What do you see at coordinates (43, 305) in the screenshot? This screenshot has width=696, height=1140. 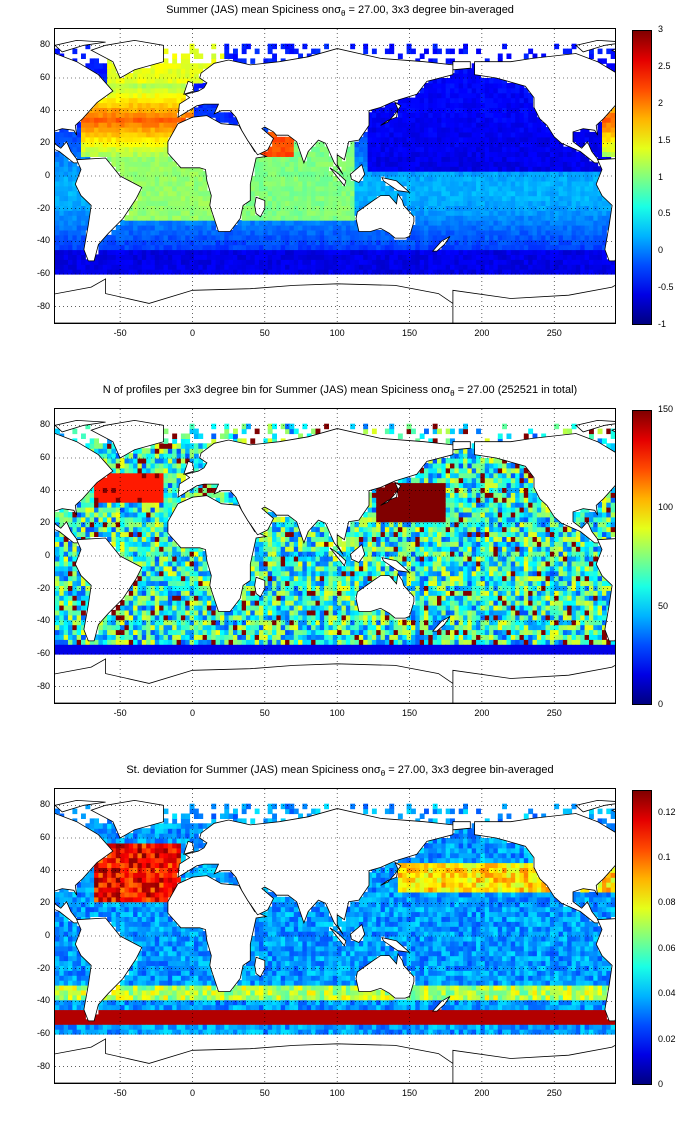 I see `y-tick-label: -80` at bounding box center [43, 305].